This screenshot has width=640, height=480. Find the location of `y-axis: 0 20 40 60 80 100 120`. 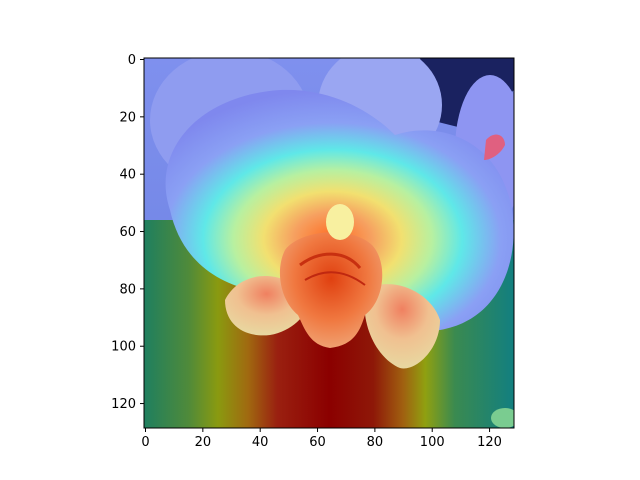

y-axis: 0 20 40 60 80 100 120 is located at coordinates (127, 232).